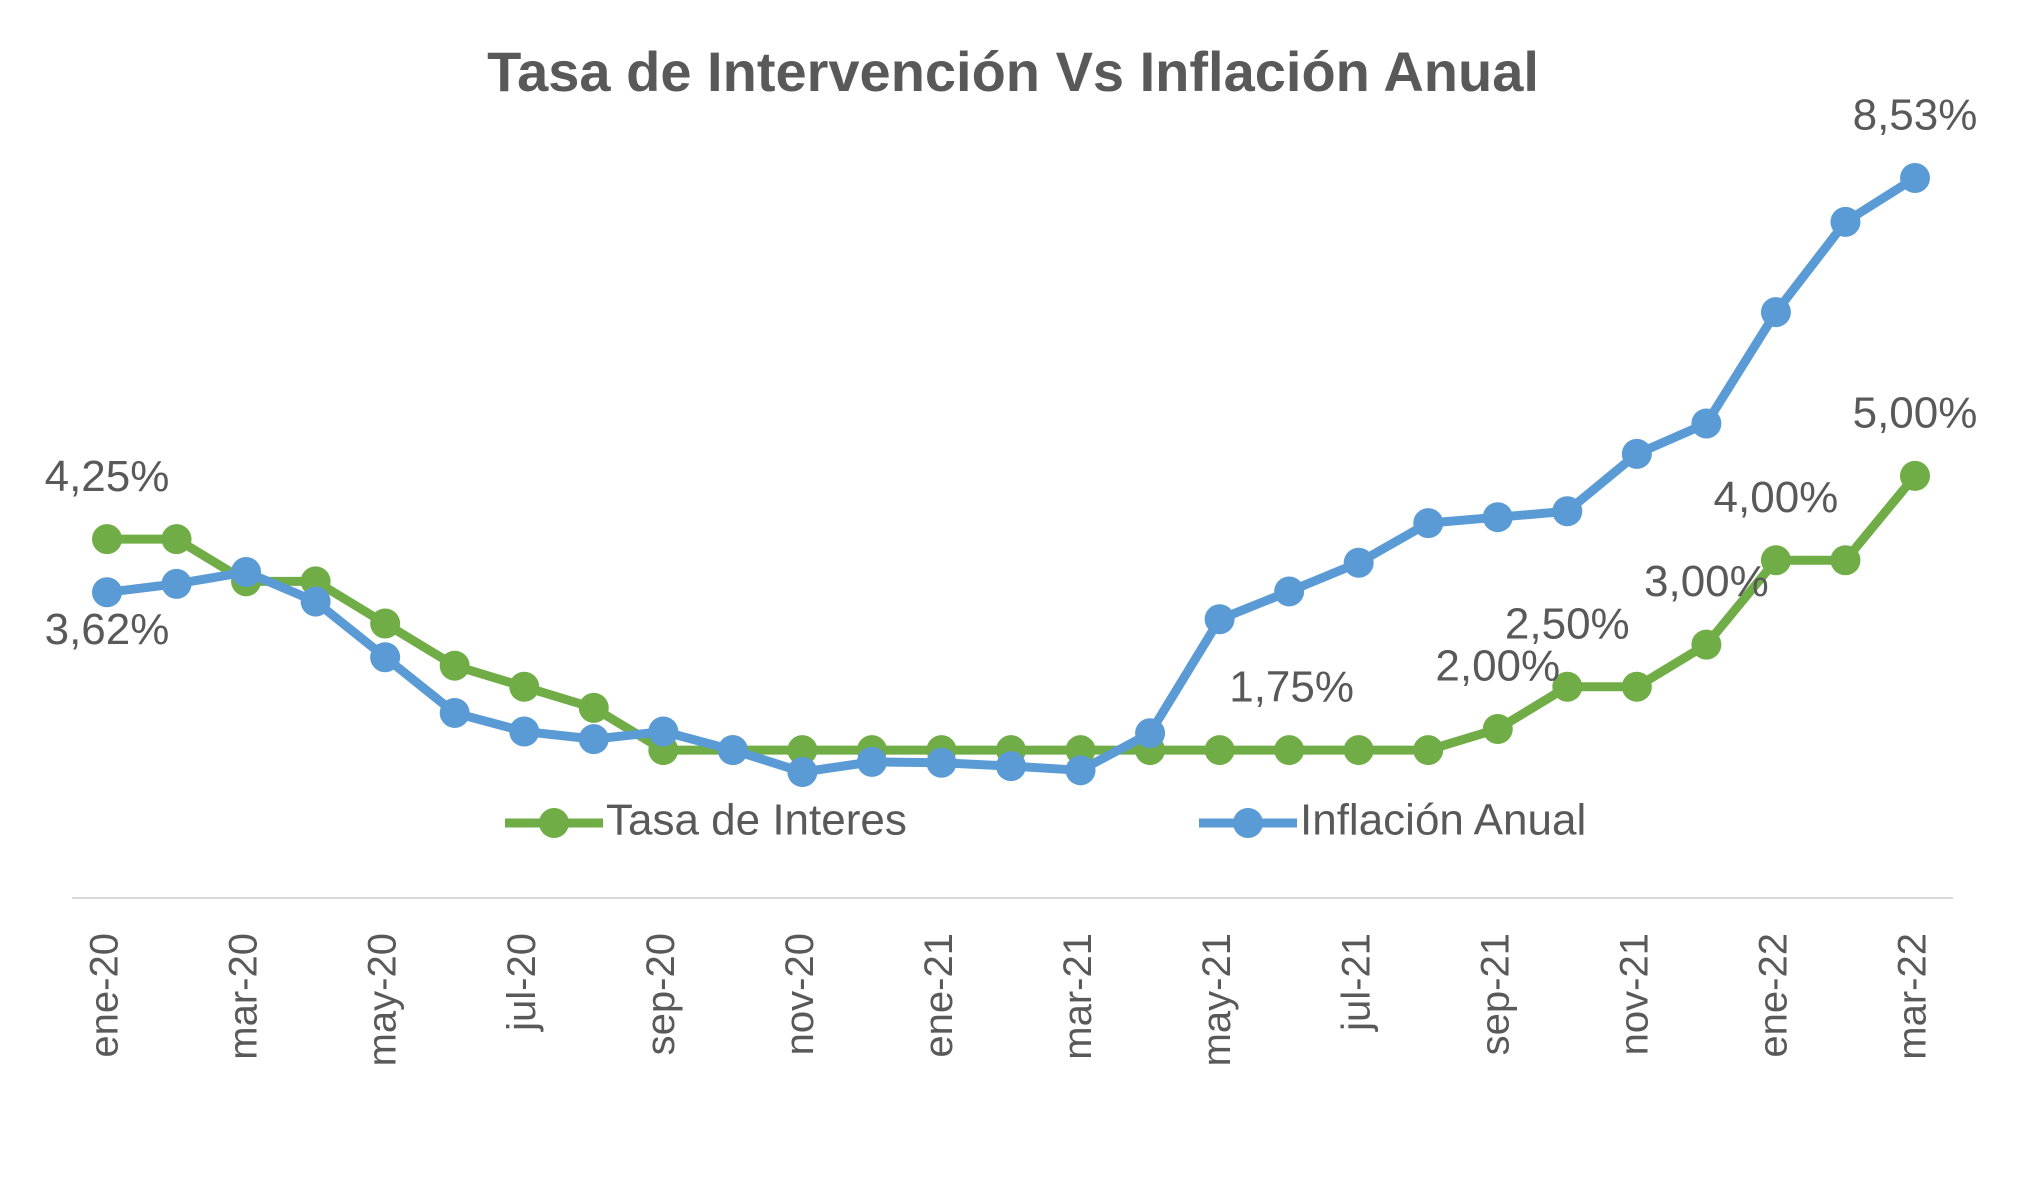  I want to click on x-tick-label: jul-20, so click(522, 982).